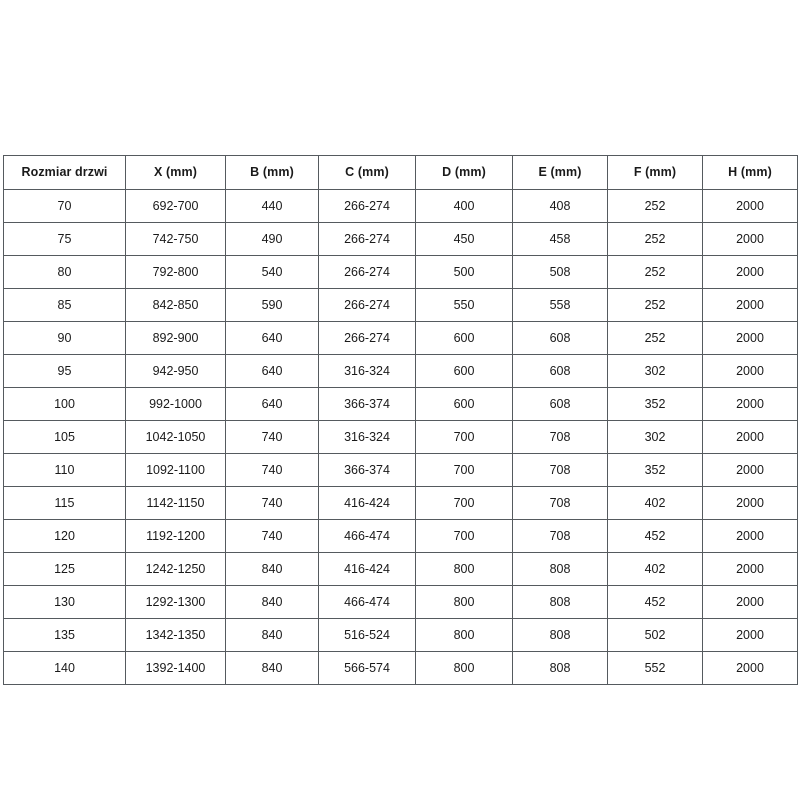  What do you see at coordinates (367, 635) in the screenshot?
I see `cell-c: 516-524` at bounding box center [367, 635].